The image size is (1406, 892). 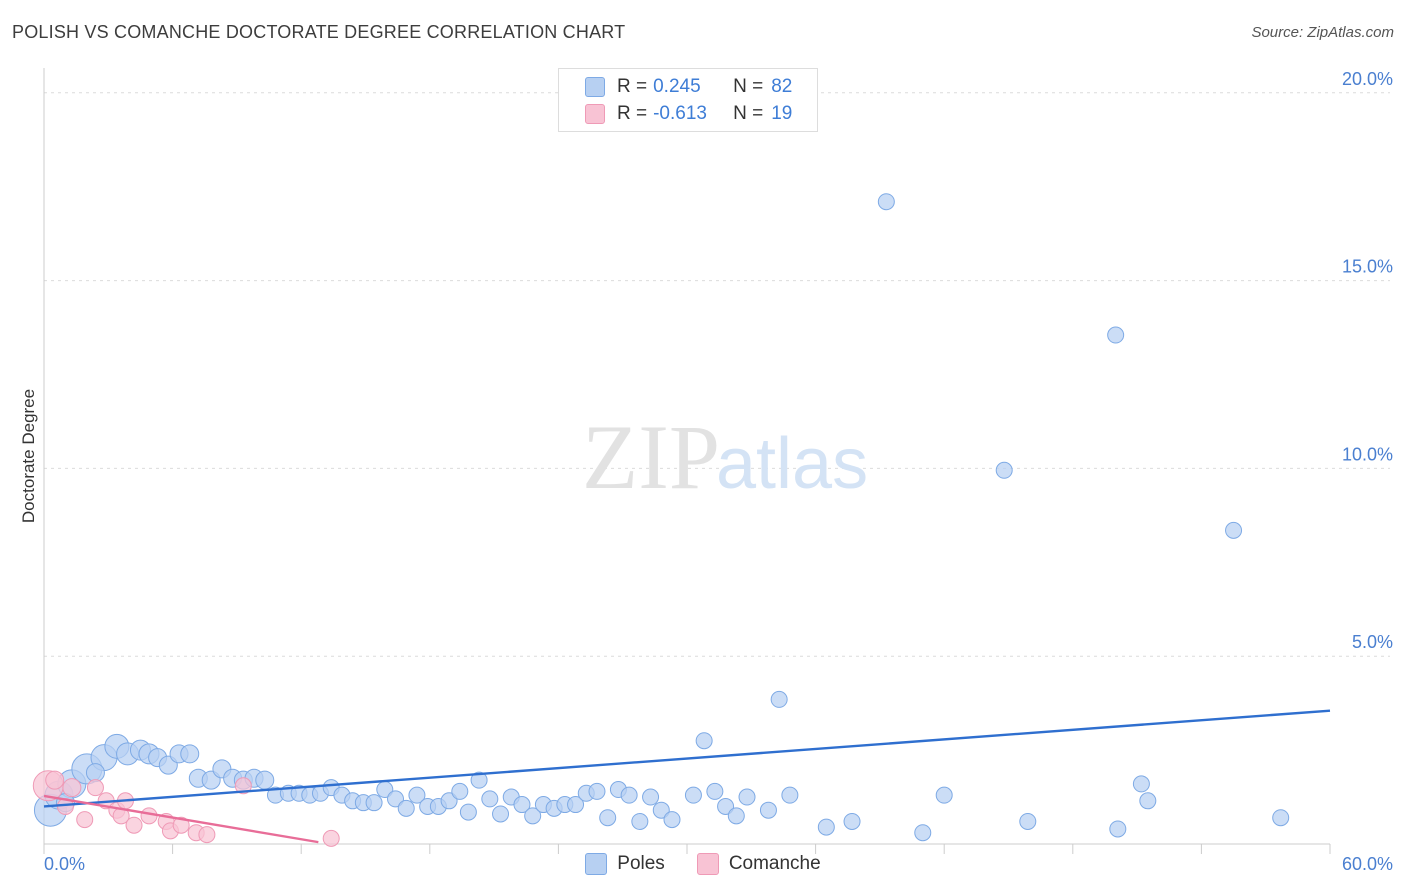 What do you see at coordinates (782, 113) in the screenshot?
I see `n-value: 19` at bounding box center [782, 113].